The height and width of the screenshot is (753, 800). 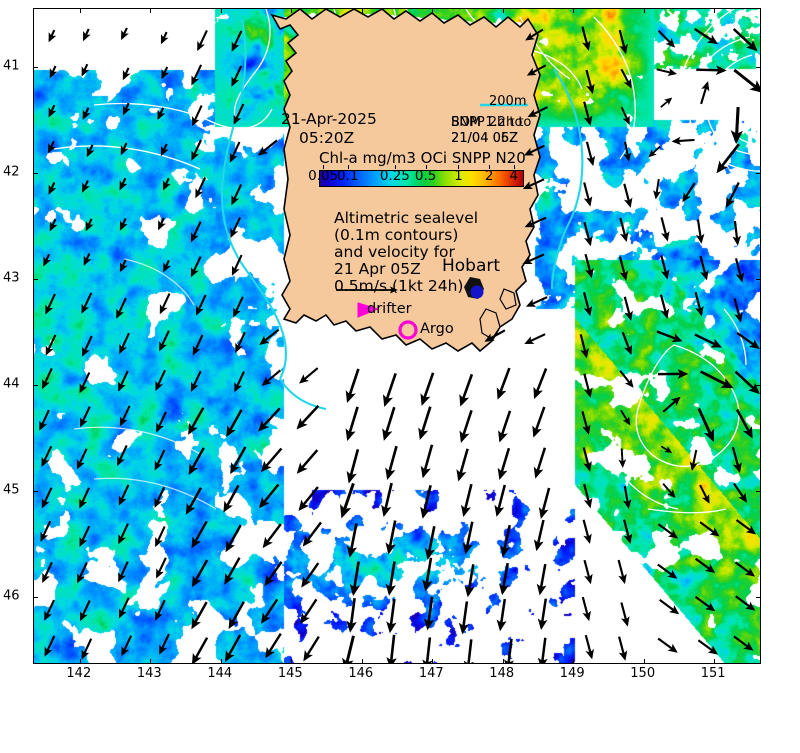 What do you see at coordinates (396, 235) in the screenshot?
I see `sealevel-legend-line2: (0.1m contours)` at bounding box center [396, 235].